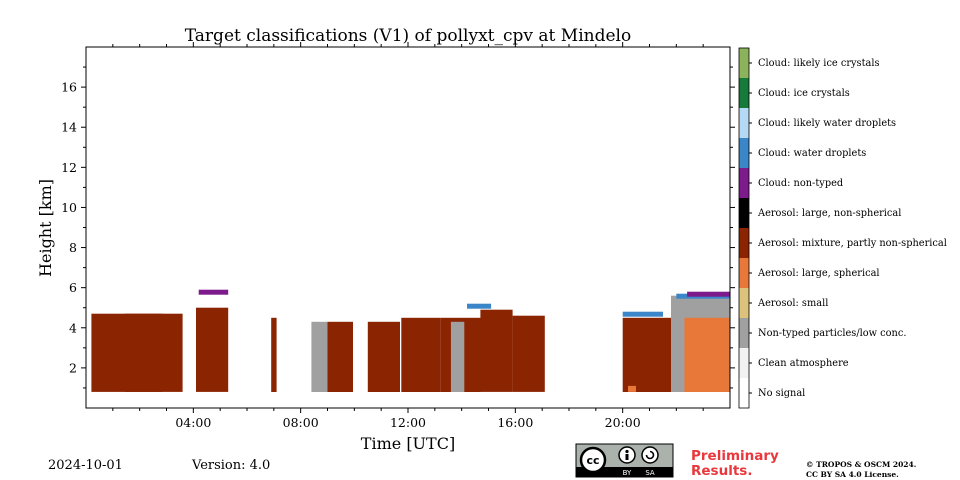  I want to click on y-tick-label: 14, so click(69, 127).